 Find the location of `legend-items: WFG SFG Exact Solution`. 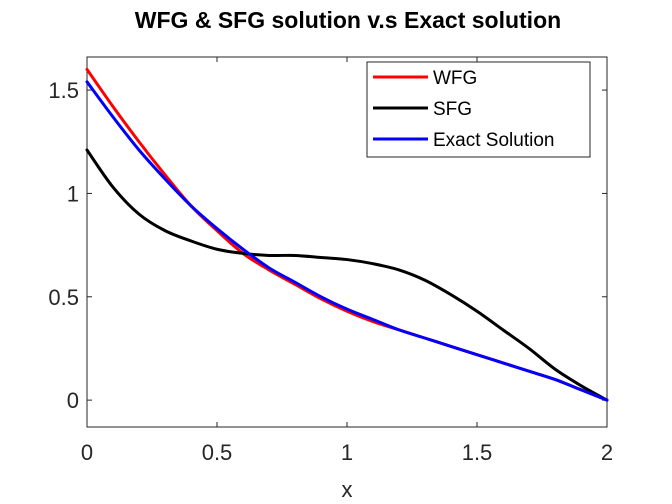

legend-items: WFG SFG Exact Solution is located at coordinates (463, 109).